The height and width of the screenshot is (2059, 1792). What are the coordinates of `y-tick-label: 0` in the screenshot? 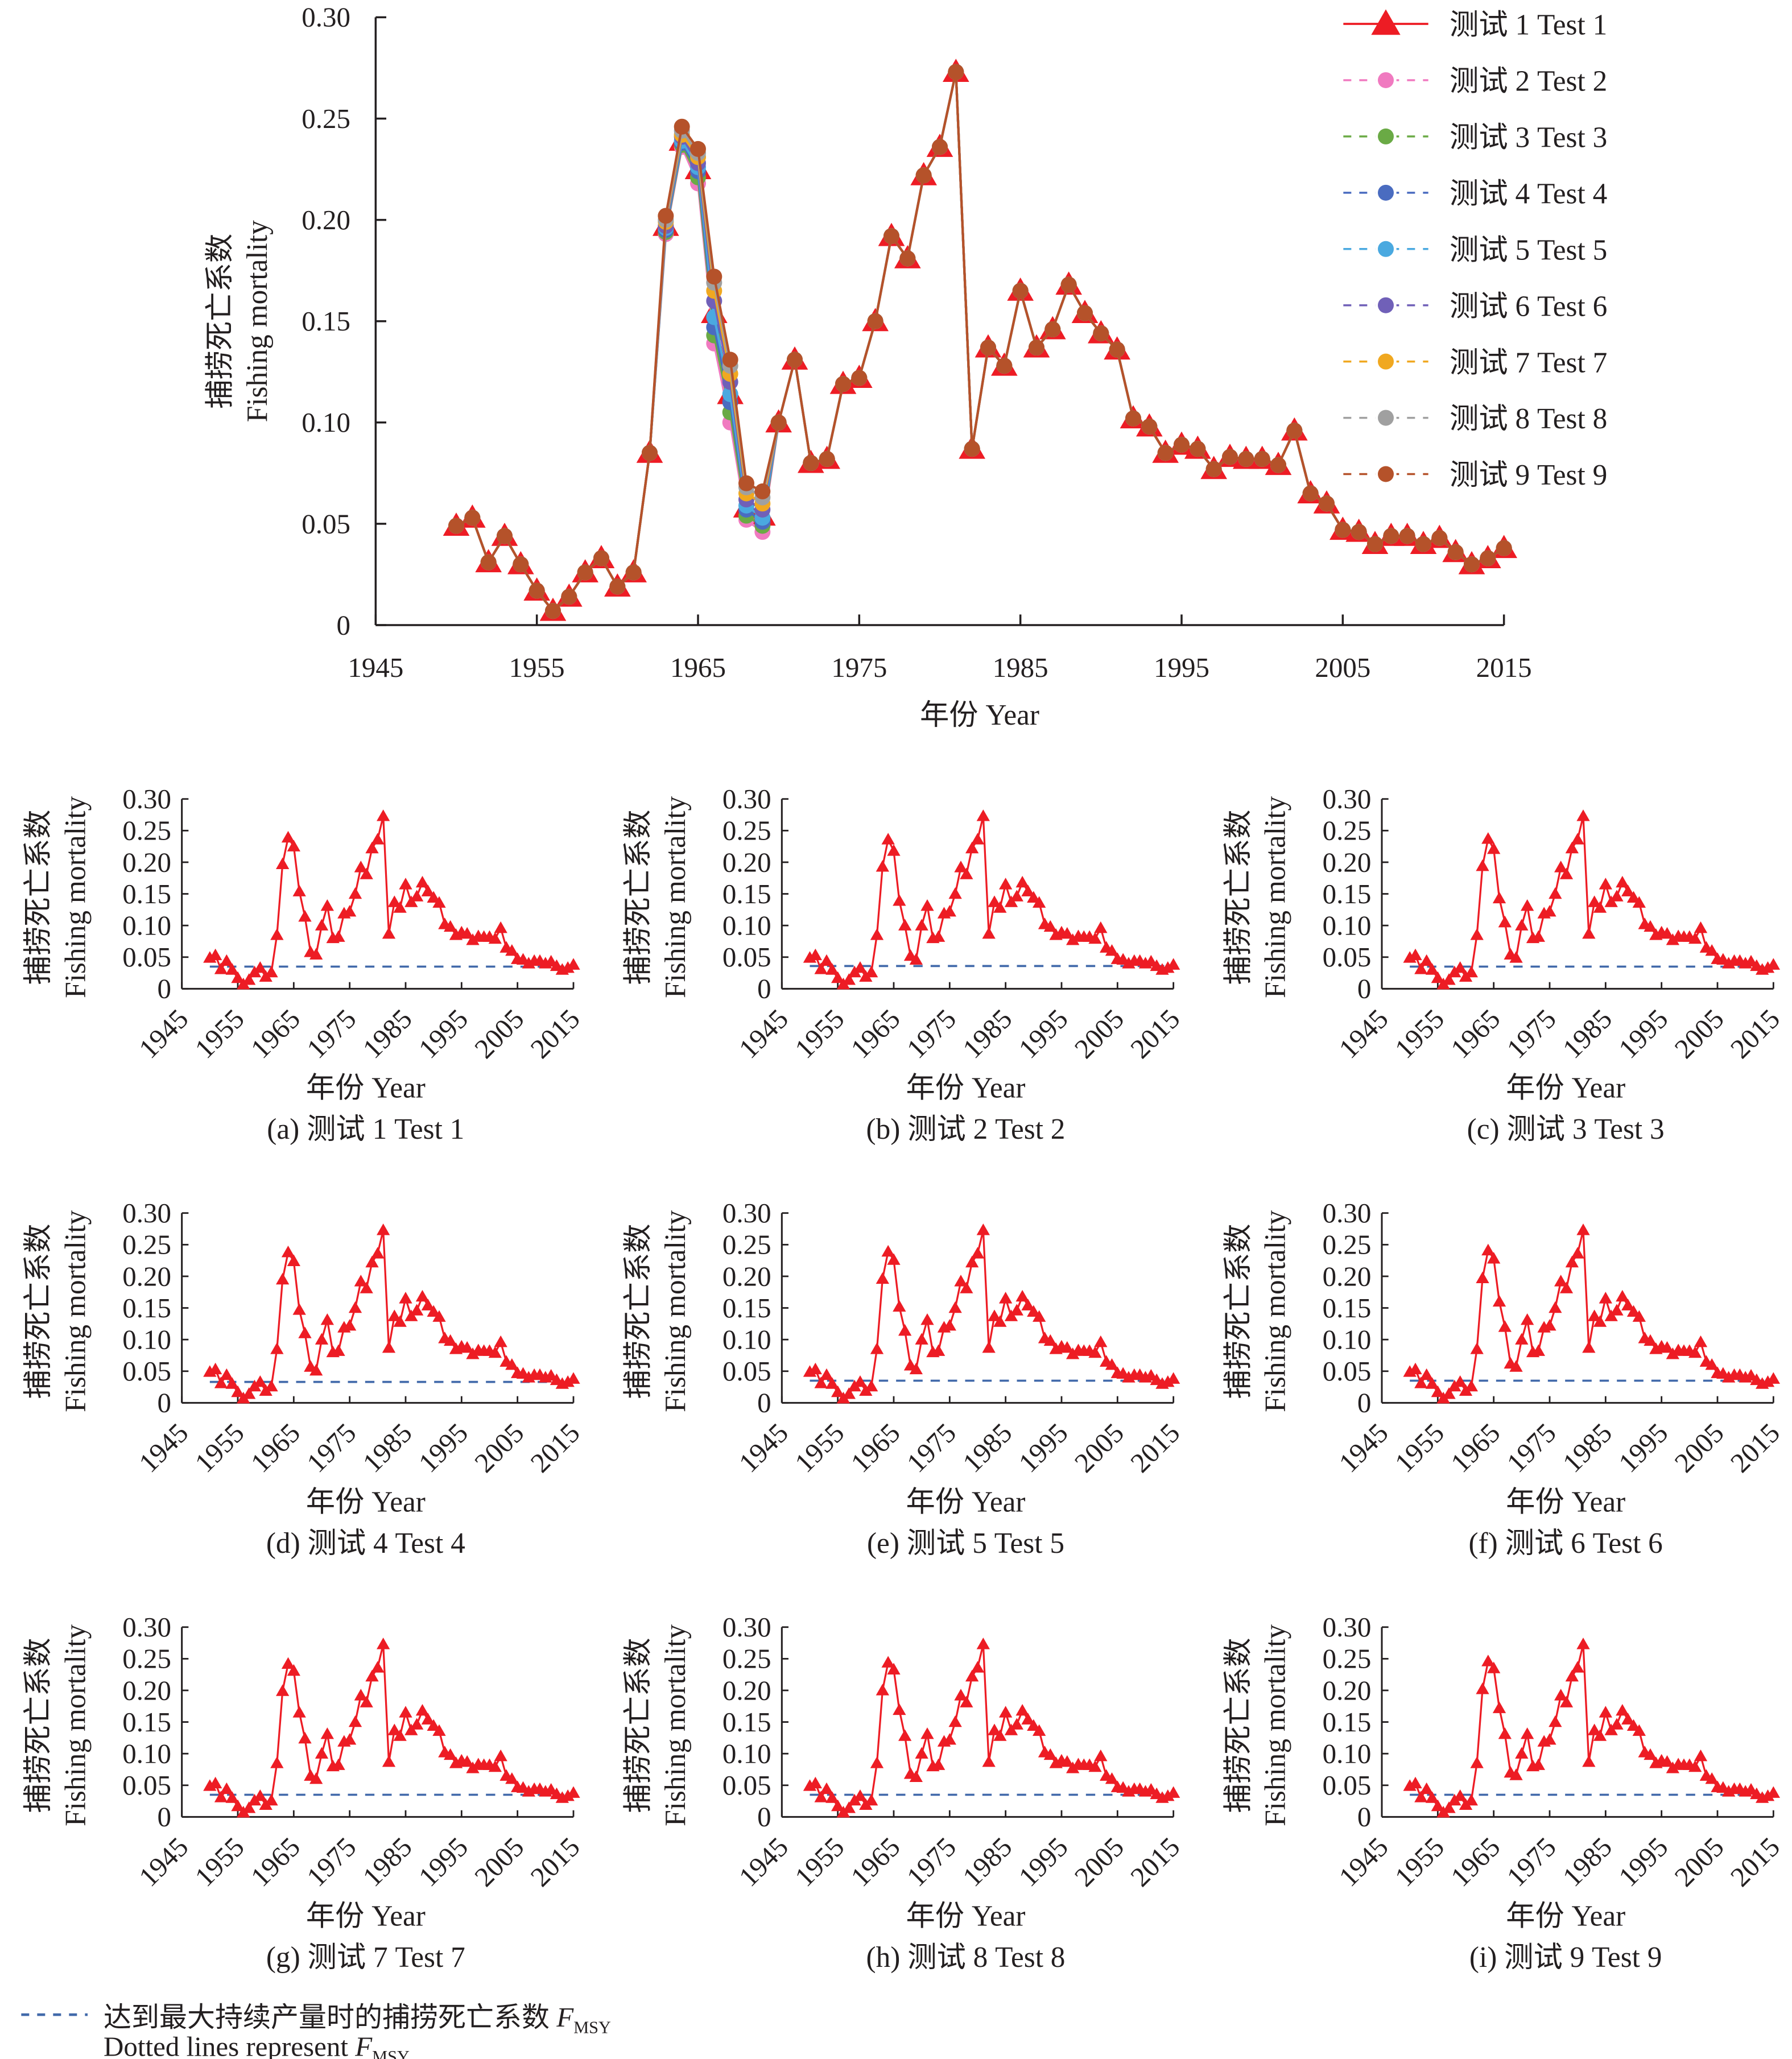 It's located at (764, 988).